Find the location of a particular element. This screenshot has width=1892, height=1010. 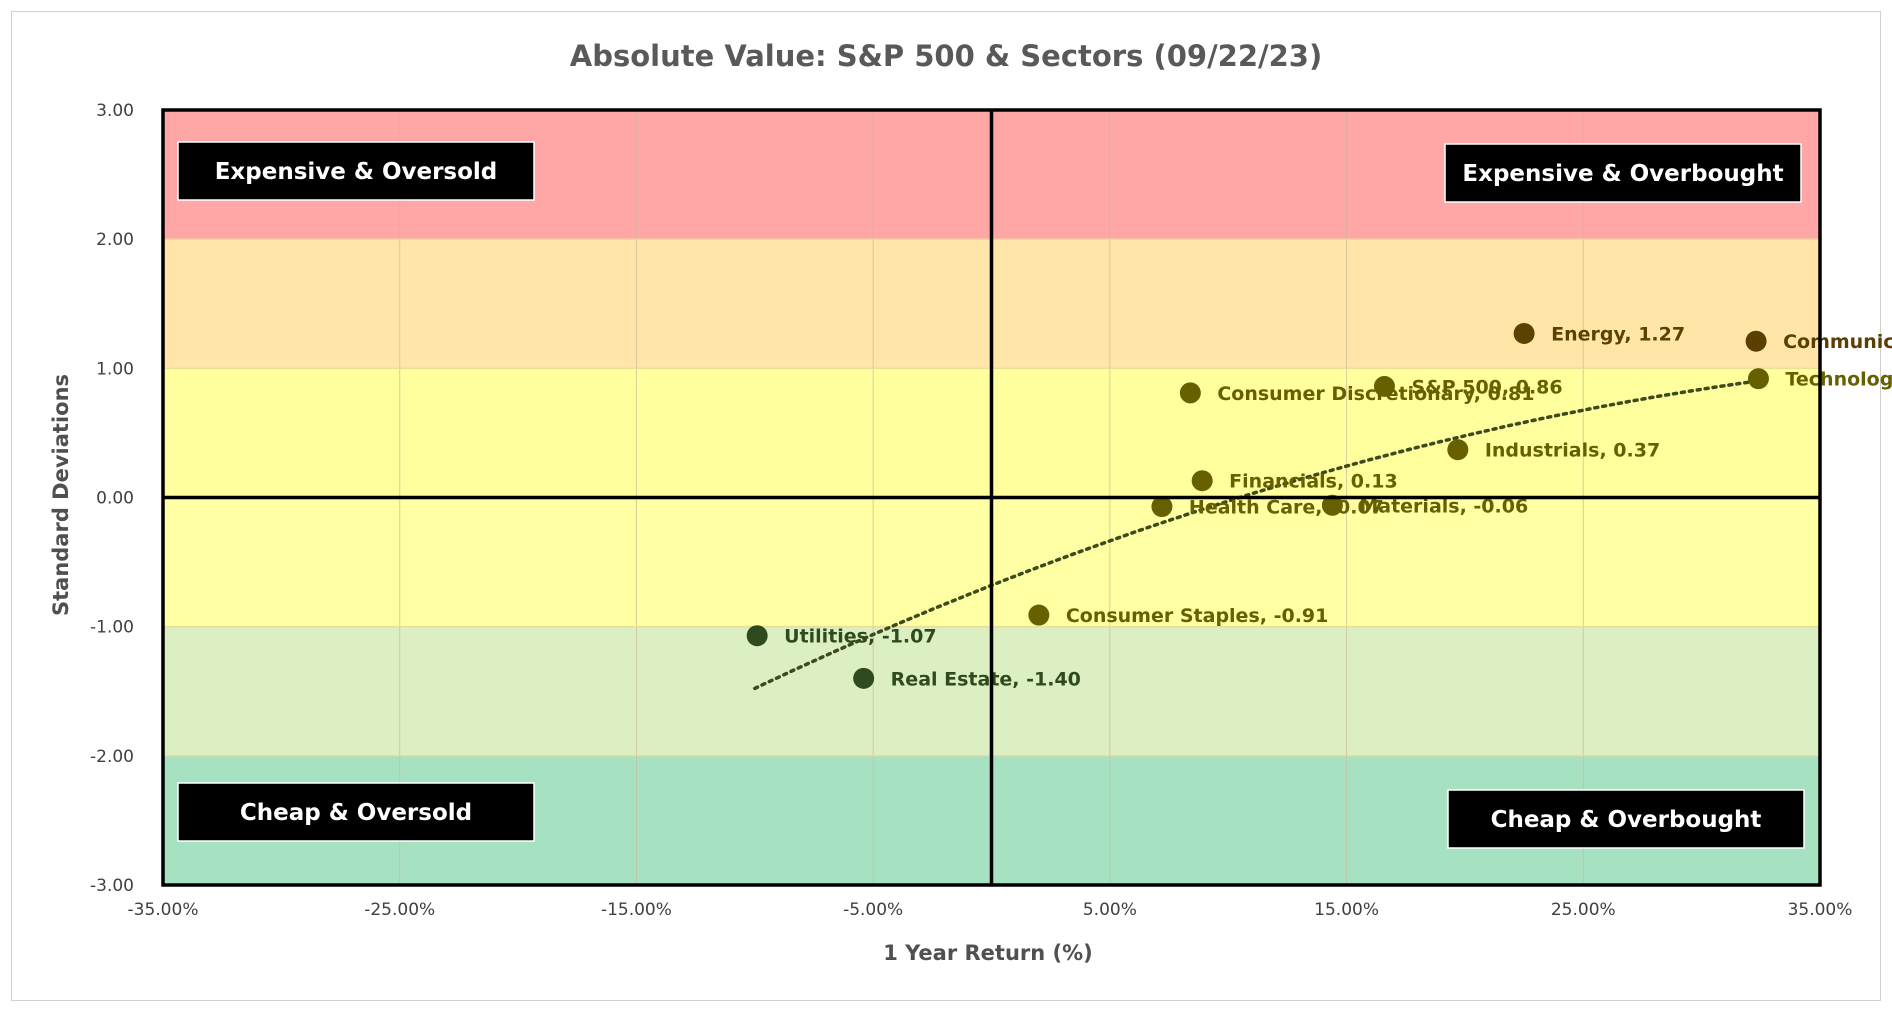

x-tick-label: 5.00% is located at coordinates (1110, 910).